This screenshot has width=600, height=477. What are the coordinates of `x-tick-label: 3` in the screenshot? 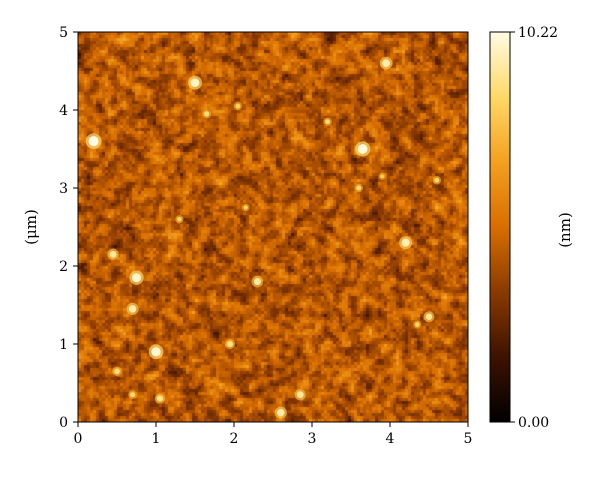 It's located at (312, 439).